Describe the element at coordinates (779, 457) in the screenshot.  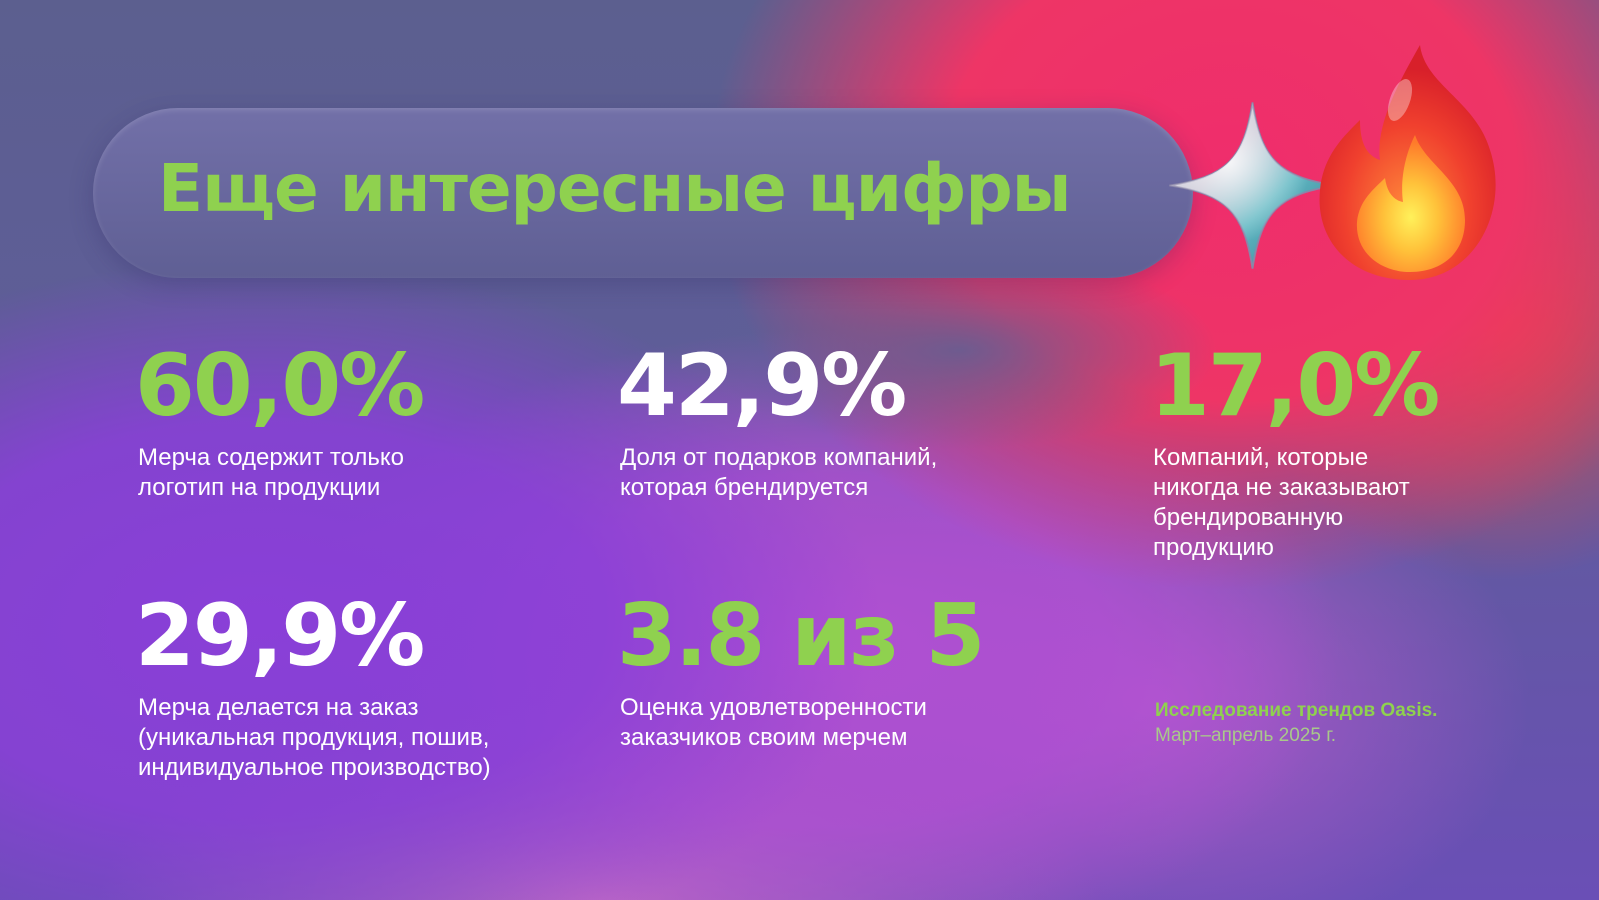
I see `stat-description-line: Доля от подарков компаний,` at that location.